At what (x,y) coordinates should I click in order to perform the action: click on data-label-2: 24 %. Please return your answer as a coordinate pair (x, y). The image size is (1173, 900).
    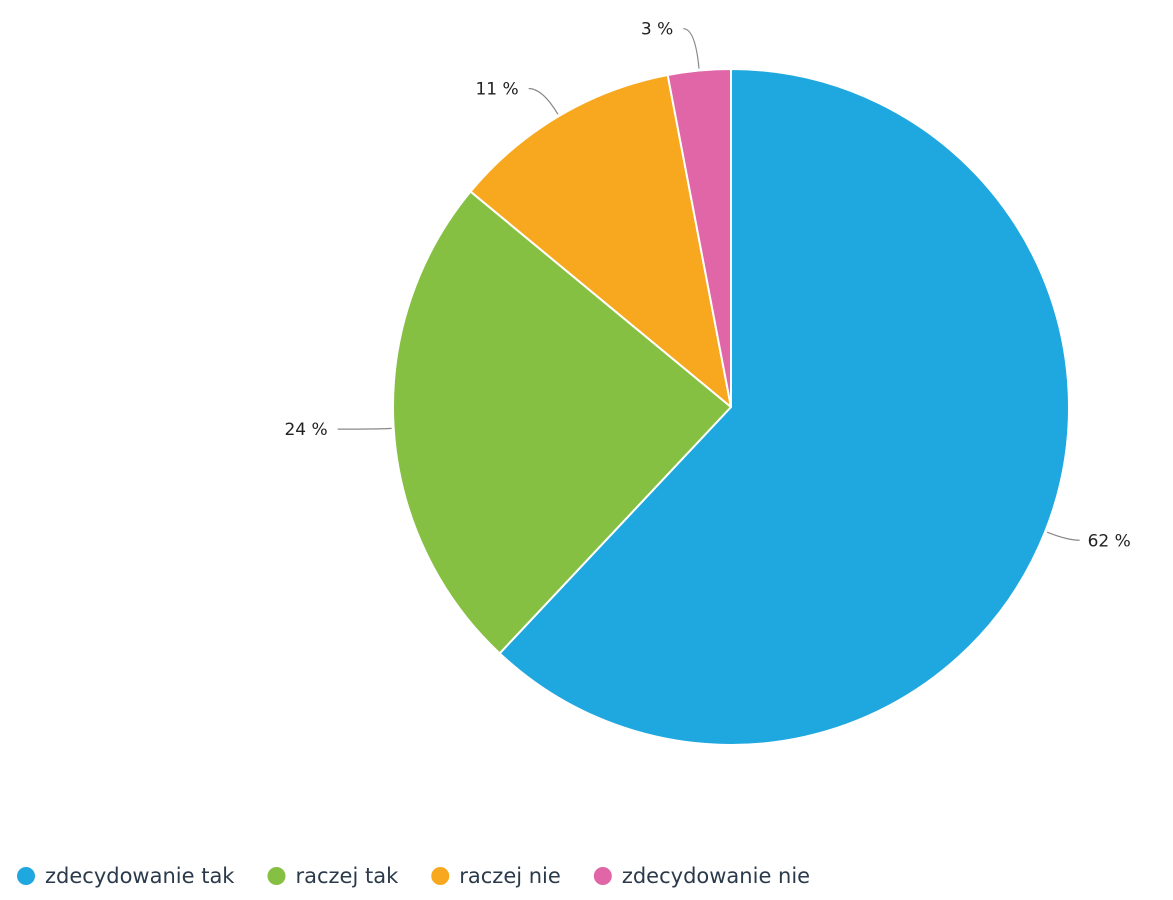
    Looking at the image, I should click on (305, 430).